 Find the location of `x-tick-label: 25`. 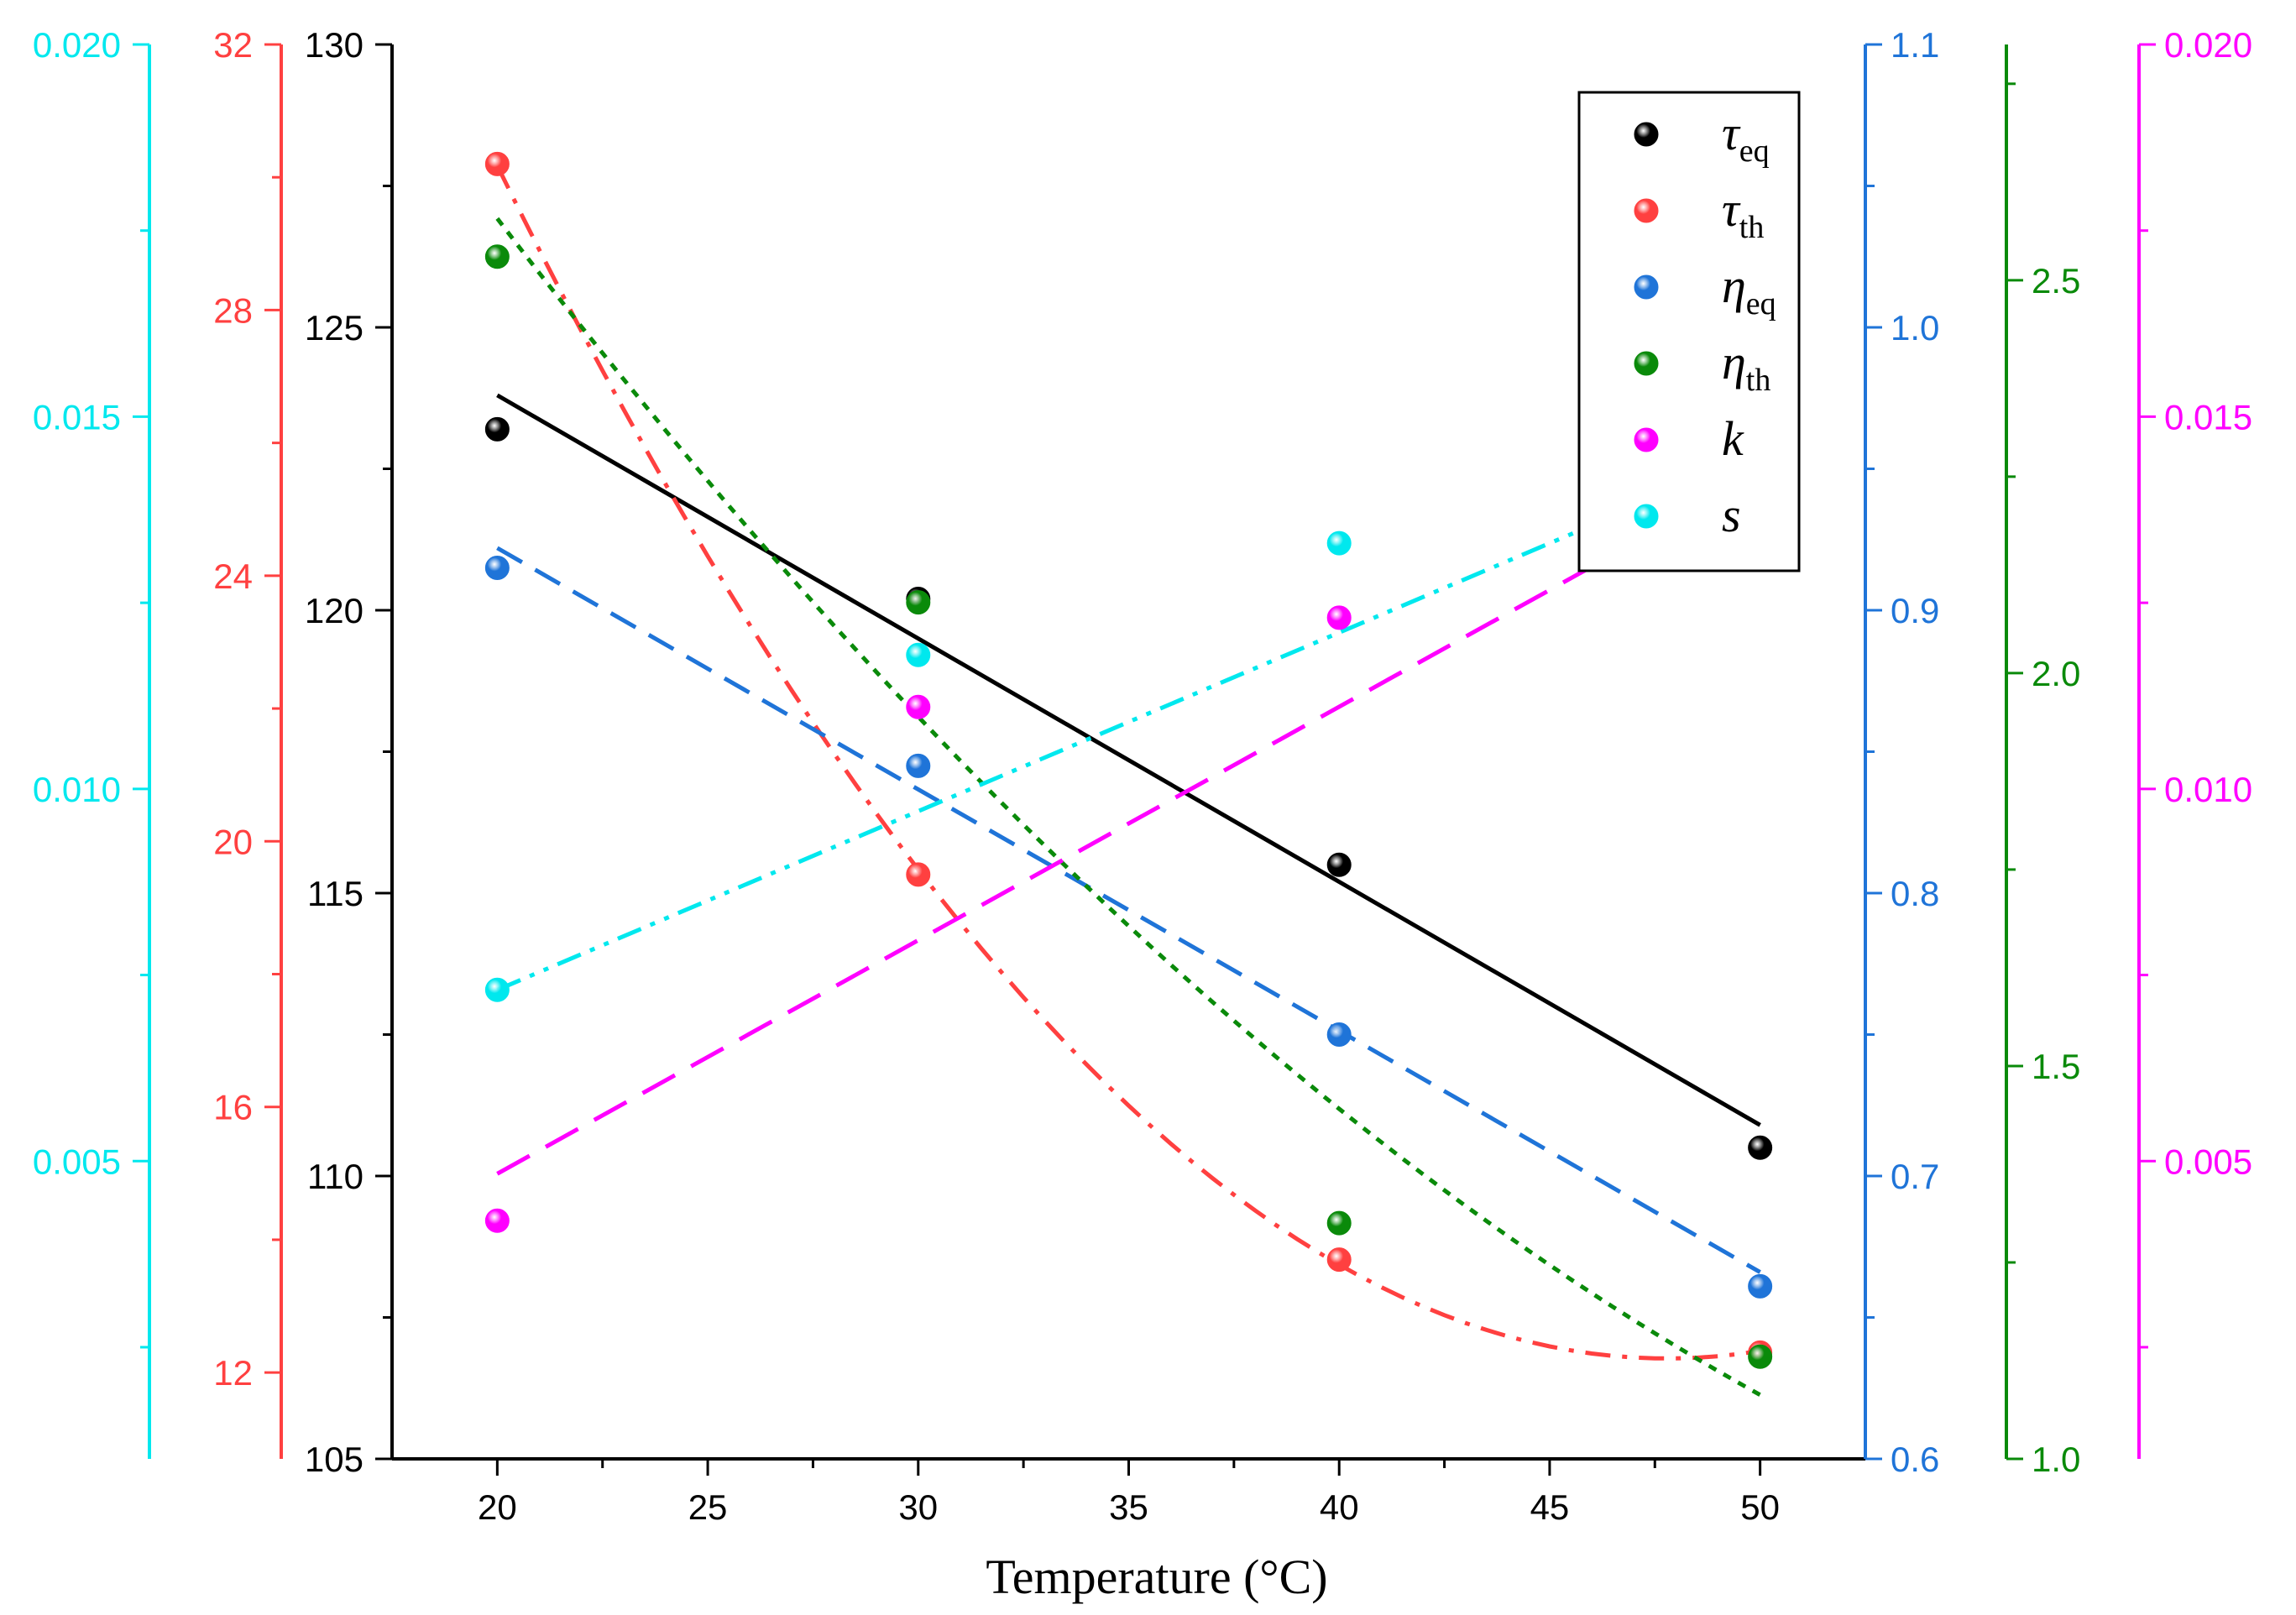

x-tick-label: 25 is located at coordinates (708, 1507).